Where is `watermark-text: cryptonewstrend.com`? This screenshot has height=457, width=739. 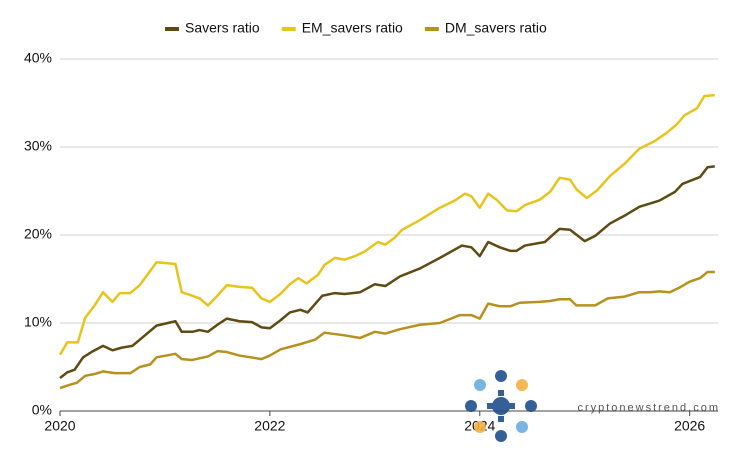 watermark-text: cryptonewstrend.com is located at coordinates (648, 408).